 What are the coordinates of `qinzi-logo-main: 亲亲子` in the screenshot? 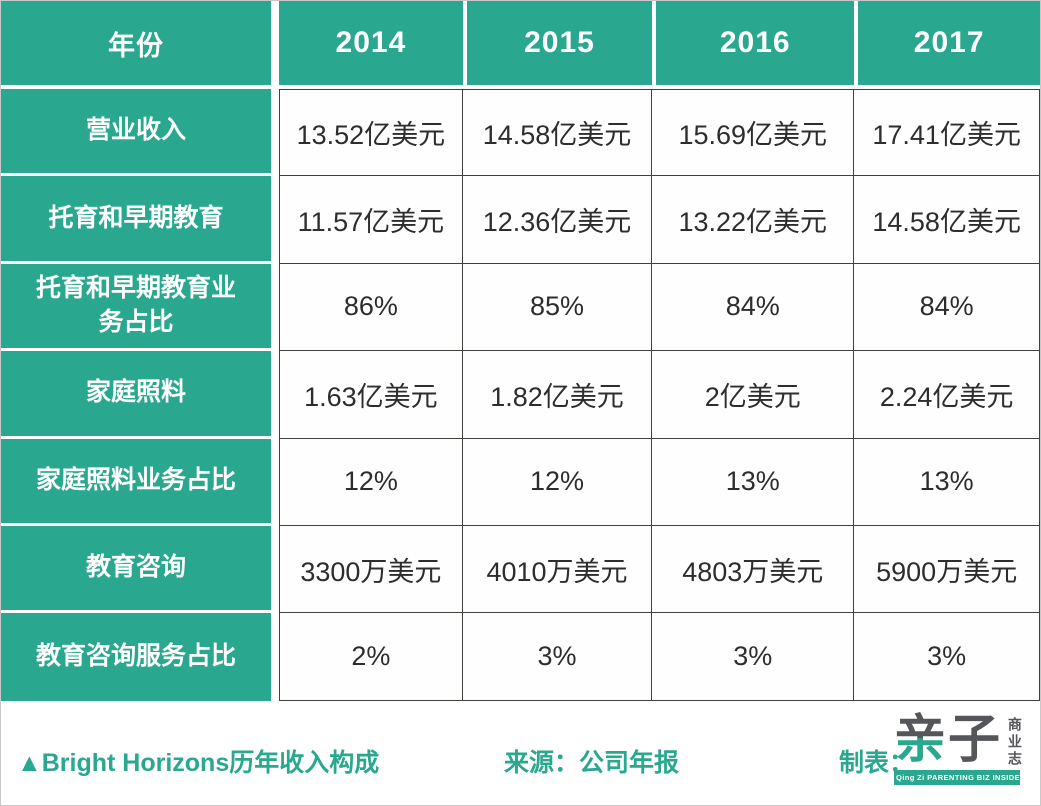 It's located at (948, 740).